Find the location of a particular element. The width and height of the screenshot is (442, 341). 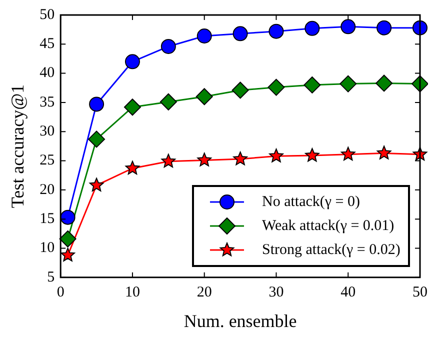

x-tick-label: 10 is located at coordinates (132, 292).